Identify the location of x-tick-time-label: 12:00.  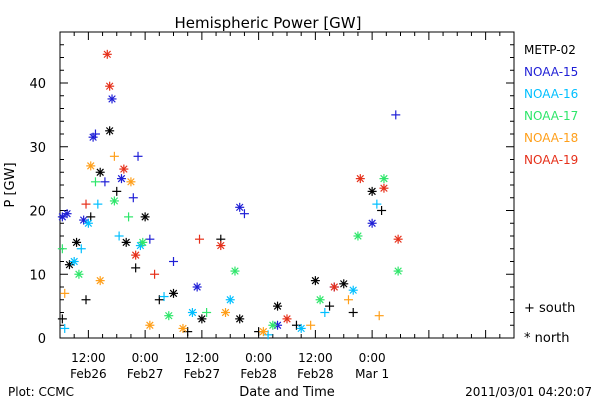
(88, 358).